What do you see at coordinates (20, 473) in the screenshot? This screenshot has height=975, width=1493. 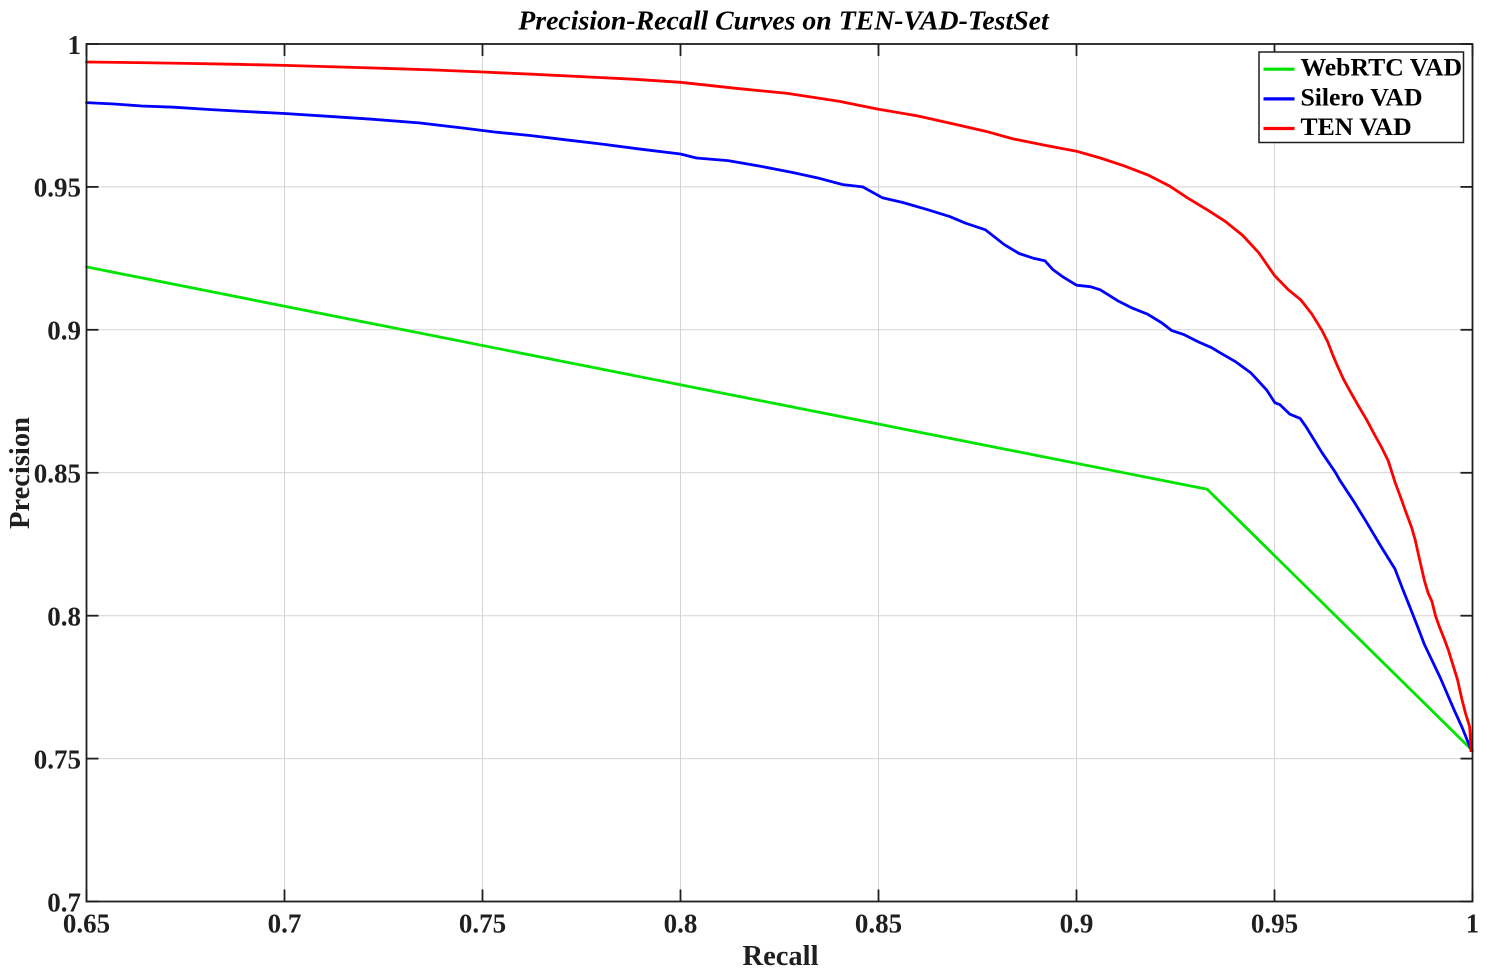 I see `svg-text: Precision` at bounding box center [20, 473].